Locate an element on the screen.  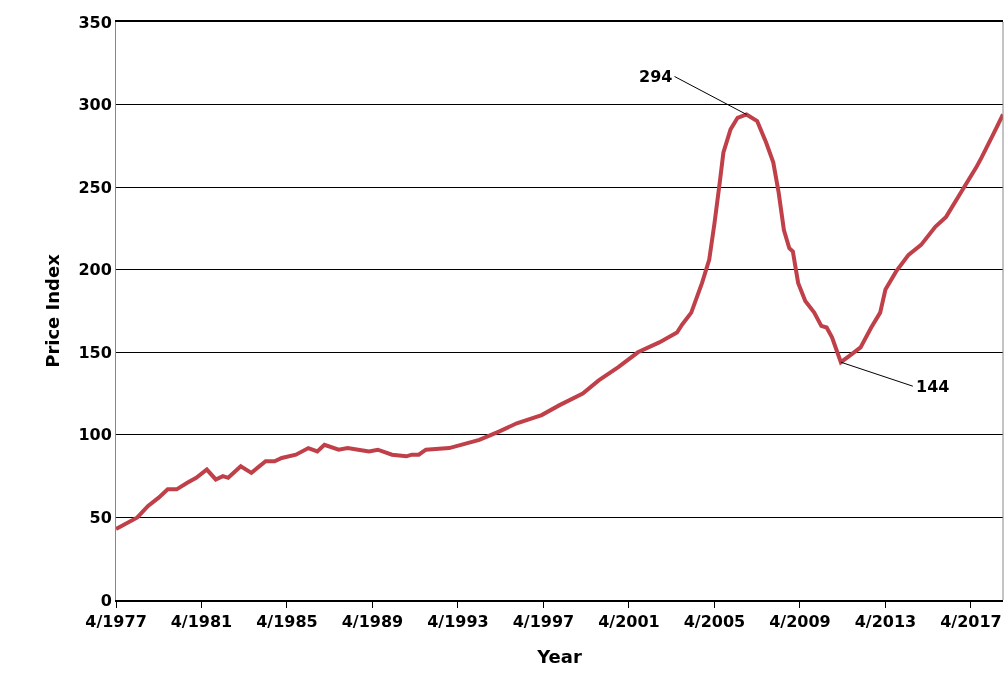
x-tick-label: 4/1993 is located at coordinates (458, 622).